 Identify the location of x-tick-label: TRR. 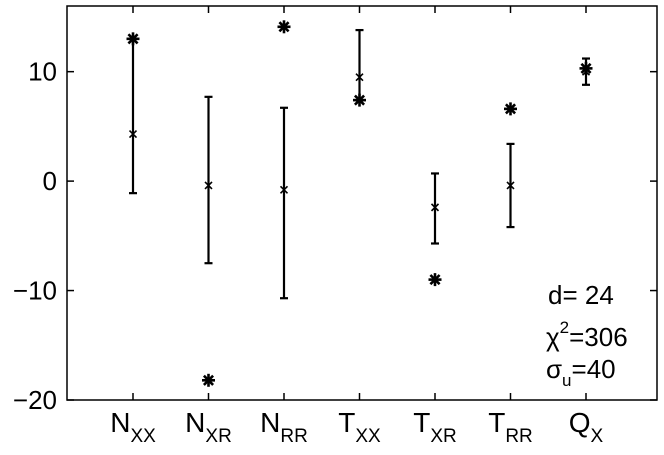
(510, 427).